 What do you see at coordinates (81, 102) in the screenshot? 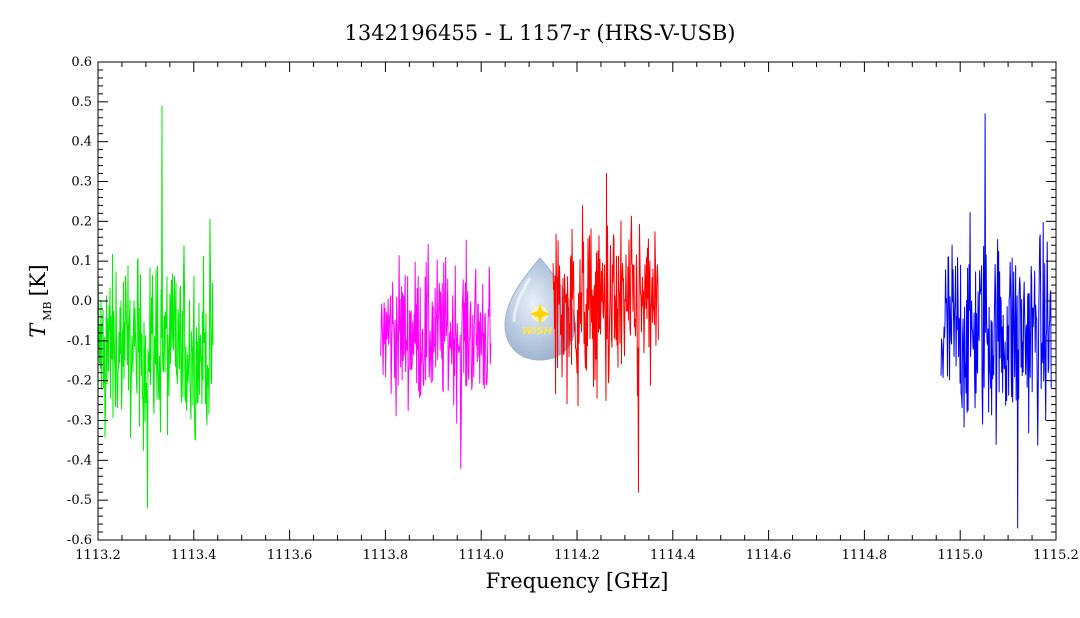
I see `y-tick-label: 0.5` at bounding box center [81, 102].